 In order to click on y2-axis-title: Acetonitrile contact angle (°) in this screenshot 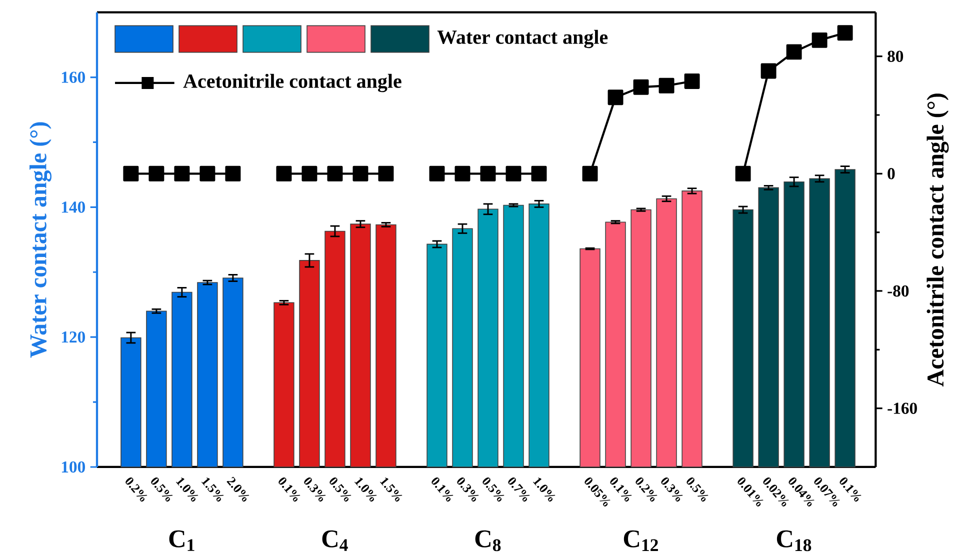, I will do `click(937, 240)`.